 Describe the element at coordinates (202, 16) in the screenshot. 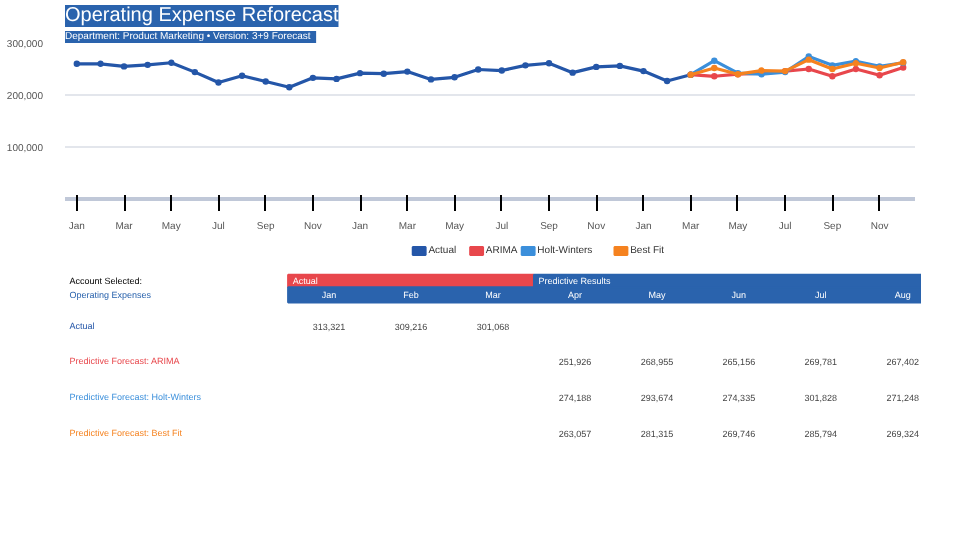

I see `chart-title: Operating Expense Reforecast` at that location.